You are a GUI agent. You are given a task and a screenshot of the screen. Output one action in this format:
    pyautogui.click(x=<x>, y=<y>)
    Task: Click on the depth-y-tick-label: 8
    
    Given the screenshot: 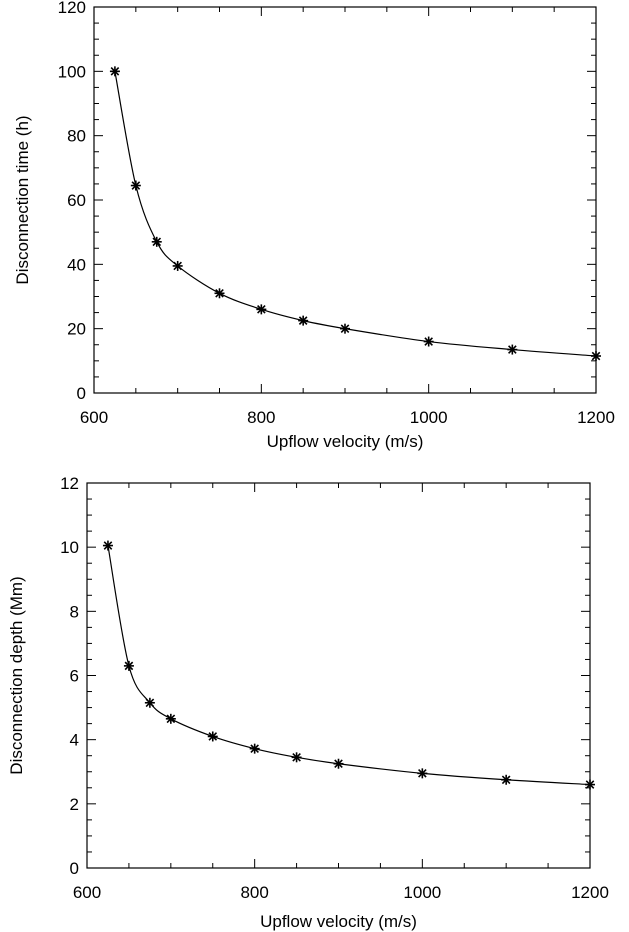 What is the action you would take?
    pyautogui.click(x=74, y=611)
    